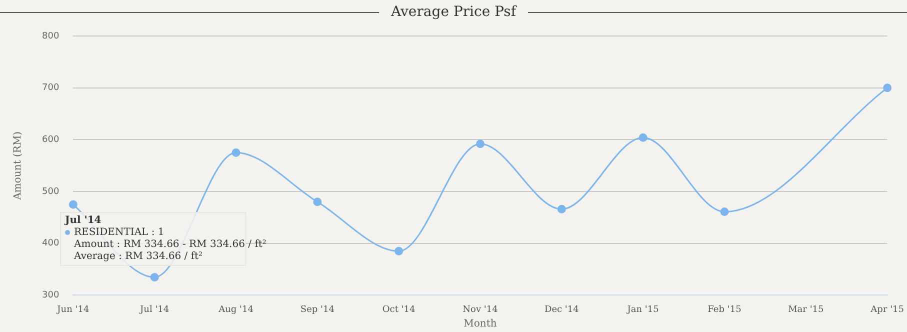  I want to click on y-tick-label: 700, so click(51, 88).